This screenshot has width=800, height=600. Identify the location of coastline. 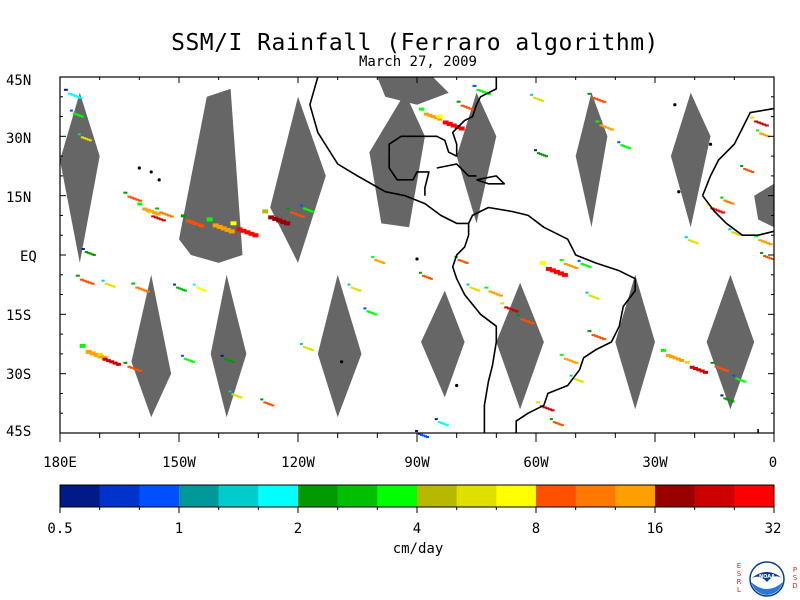
(443, 117).